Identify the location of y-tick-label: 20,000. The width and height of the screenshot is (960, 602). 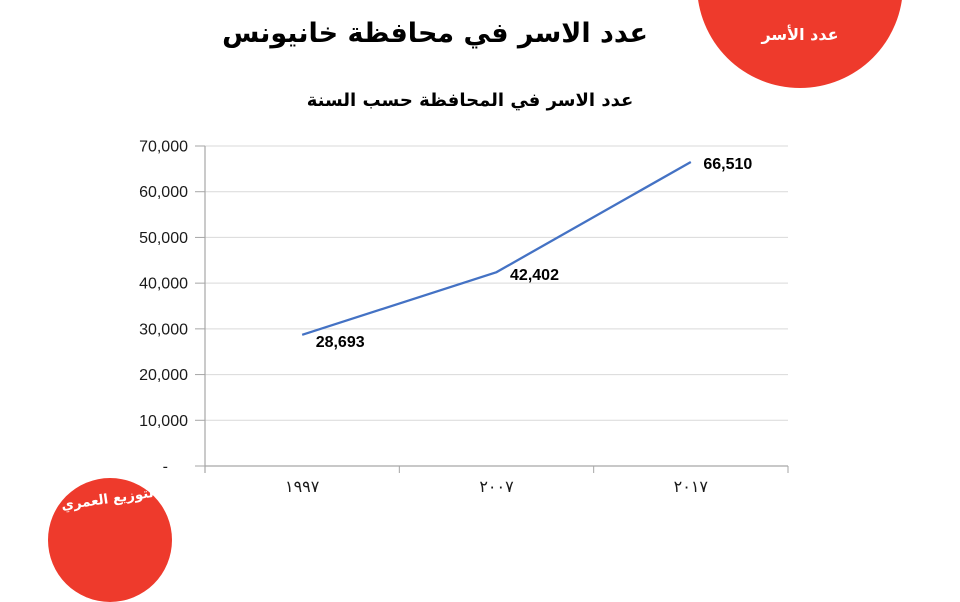
(163, 375).